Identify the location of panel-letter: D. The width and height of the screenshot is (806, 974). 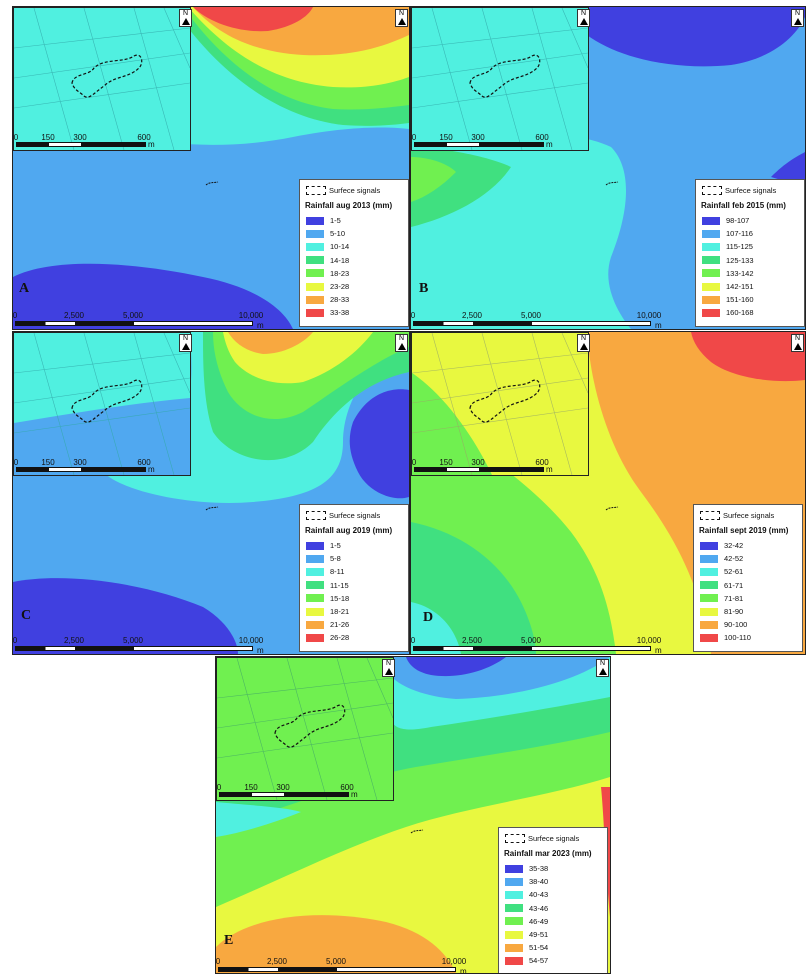
(428, 617).